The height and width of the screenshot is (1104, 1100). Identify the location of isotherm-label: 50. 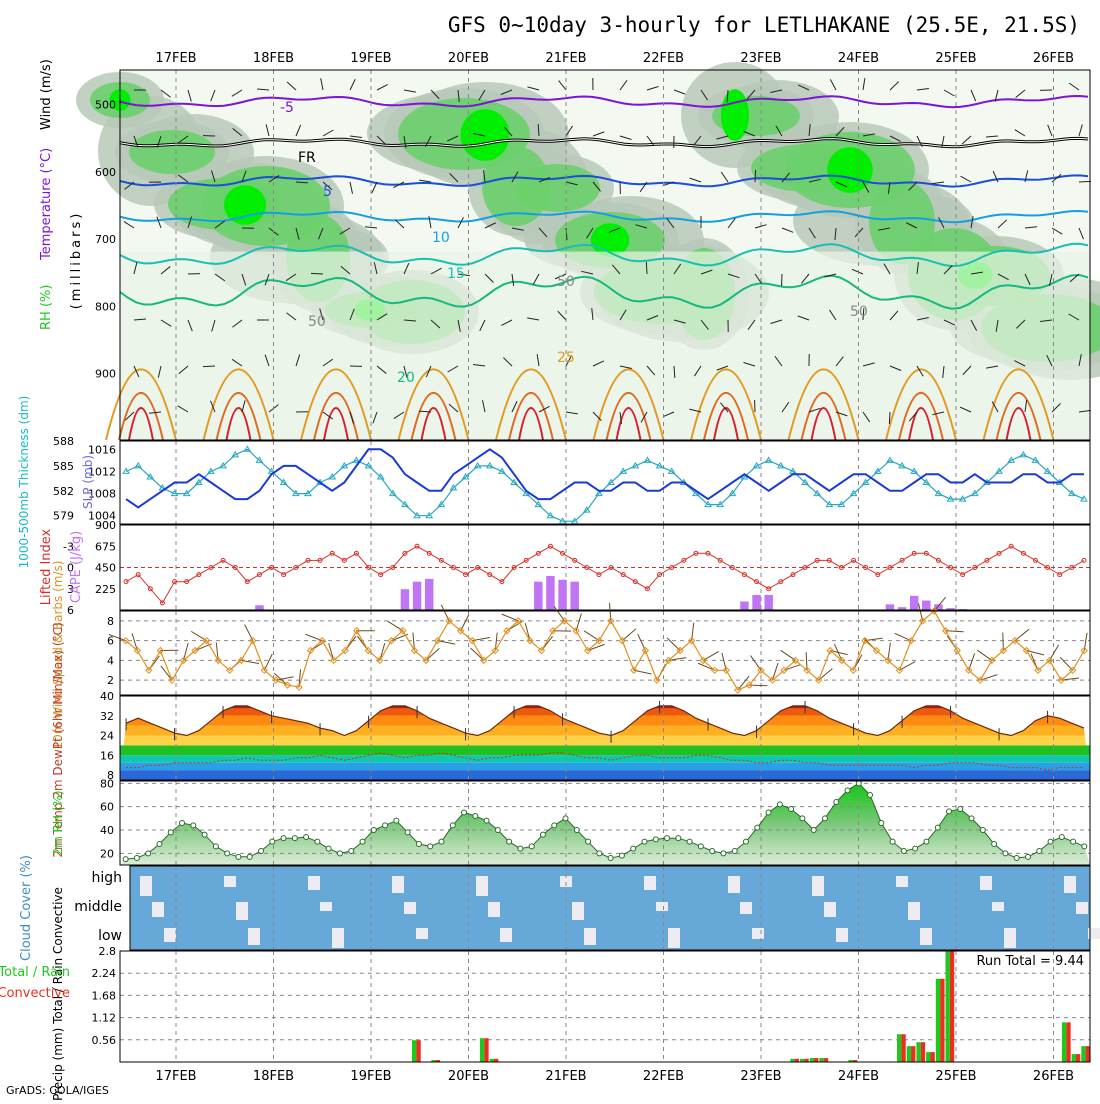
(317, 322).